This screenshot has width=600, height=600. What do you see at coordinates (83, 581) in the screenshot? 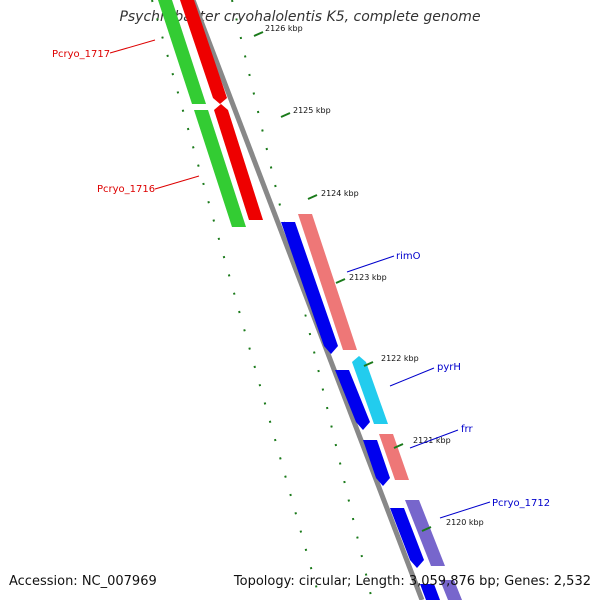
I see `accession-text: Accession: NC_007969` at bounding box center [83, 581].